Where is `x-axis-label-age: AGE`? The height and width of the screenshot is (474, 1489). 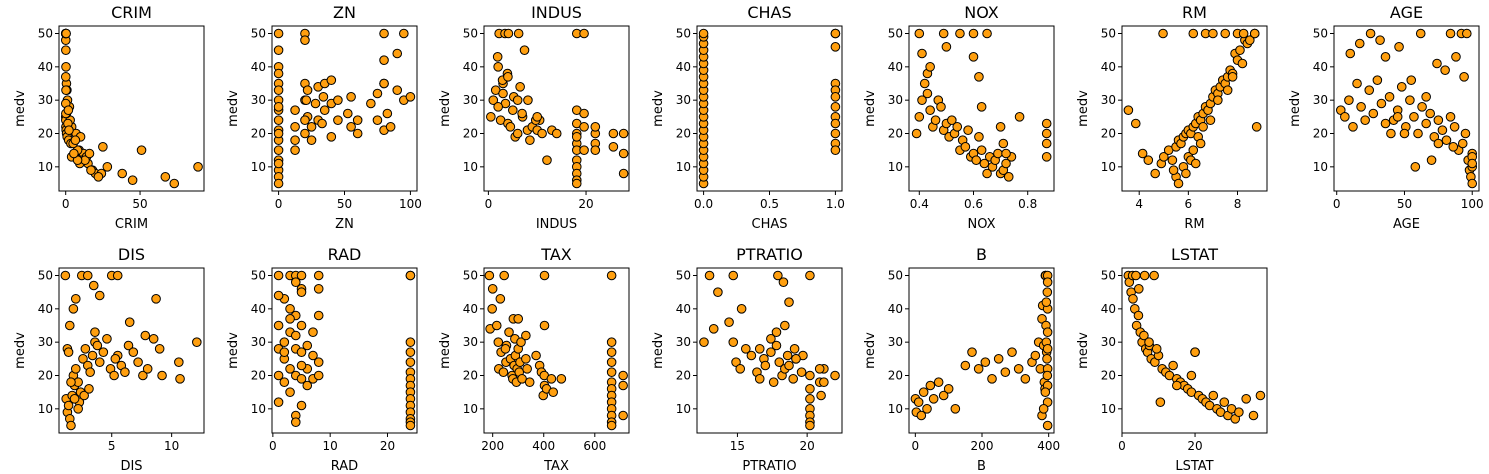 x-axis-label-age: AGE is located at coordinates (1406, 224).